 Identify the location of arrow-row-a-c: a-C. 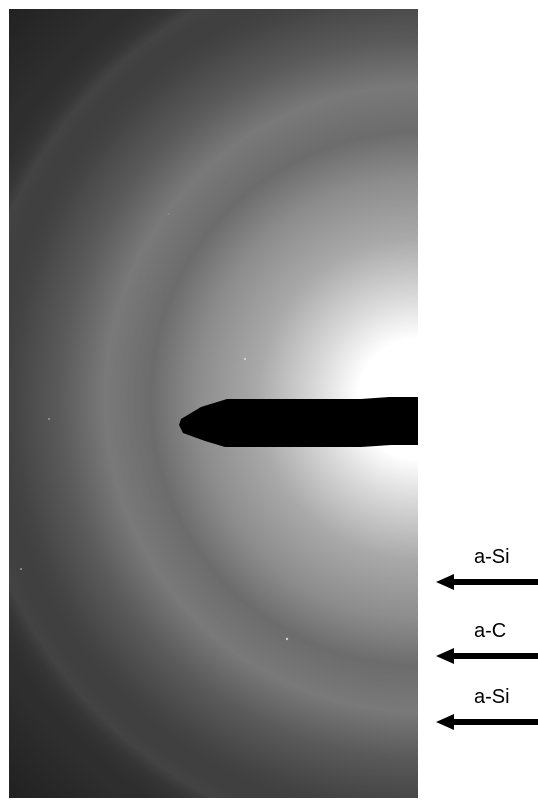
(487, 650).